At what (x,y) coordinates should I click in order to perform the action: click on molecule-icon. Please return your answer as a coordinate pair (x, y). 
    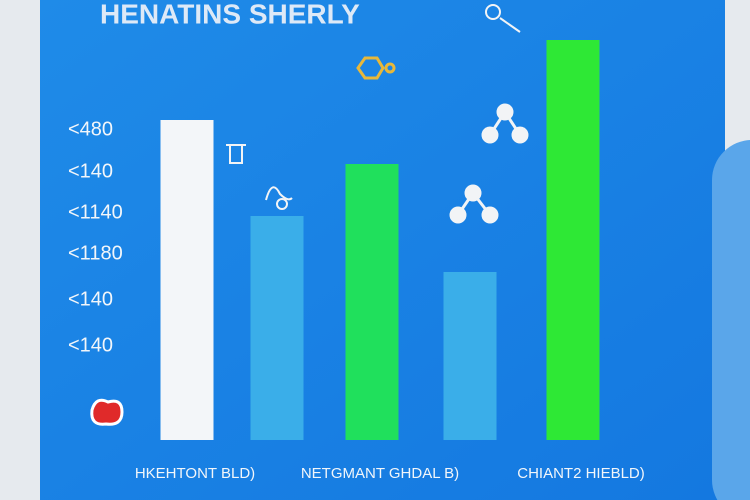
    Looking at the image, I should click on (489, 163).